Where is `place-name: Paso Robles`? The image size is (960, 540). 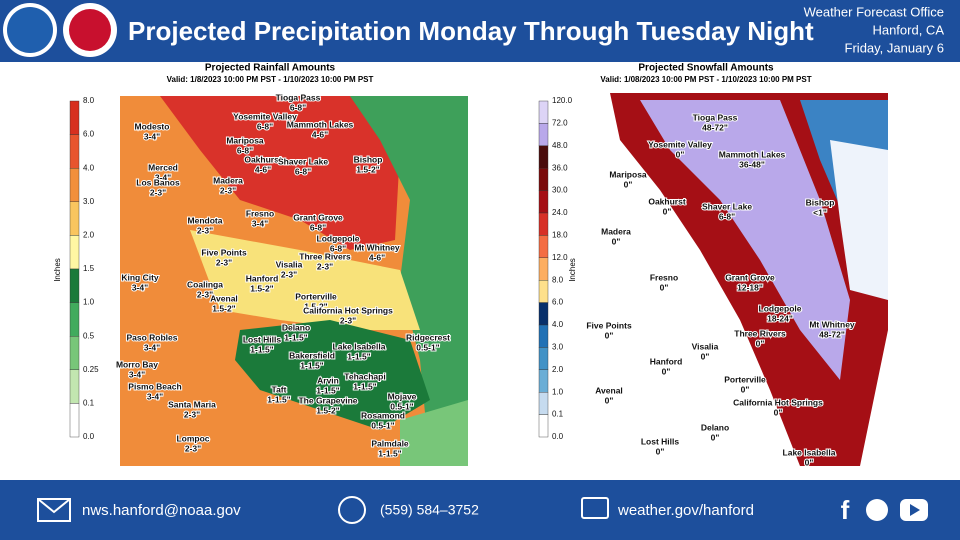
place-name: Paso Robles is located at coordinates (151, 337).